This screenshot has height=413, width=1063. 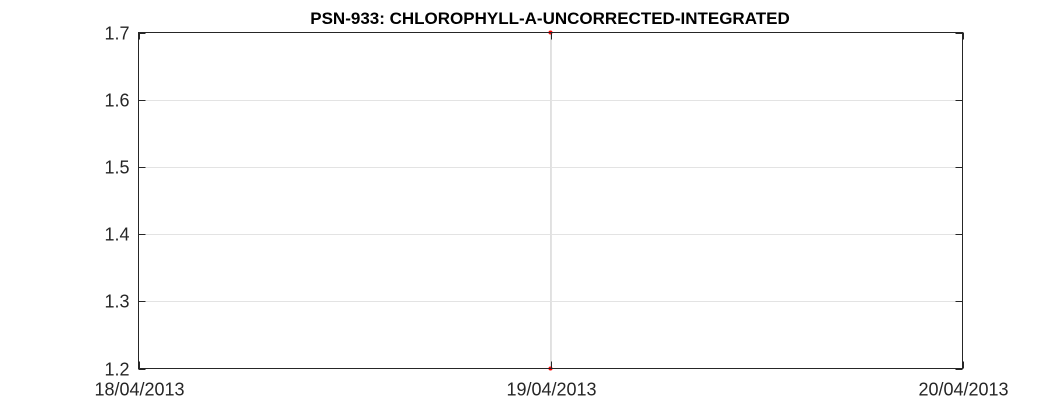 I want to click on y-tick-label: 1.7, so click(x=116, y=34).